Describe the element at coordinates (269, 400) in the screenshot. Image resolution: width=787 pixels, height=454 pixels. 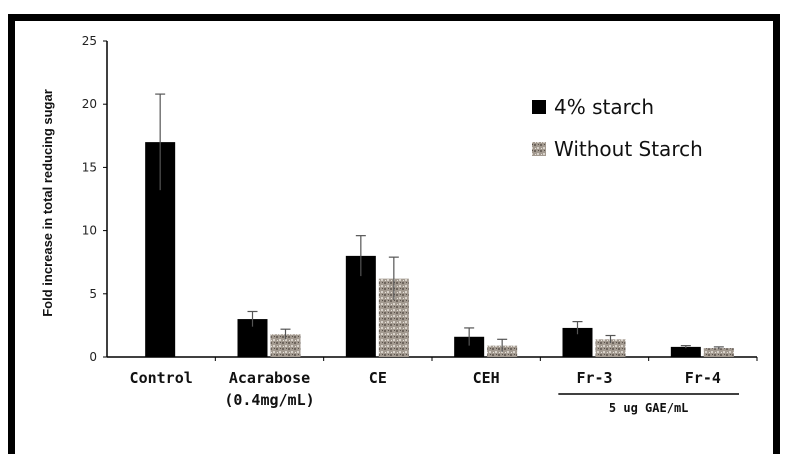
I see `x-category-label-line2: (0.4mg/mL)` at that location.